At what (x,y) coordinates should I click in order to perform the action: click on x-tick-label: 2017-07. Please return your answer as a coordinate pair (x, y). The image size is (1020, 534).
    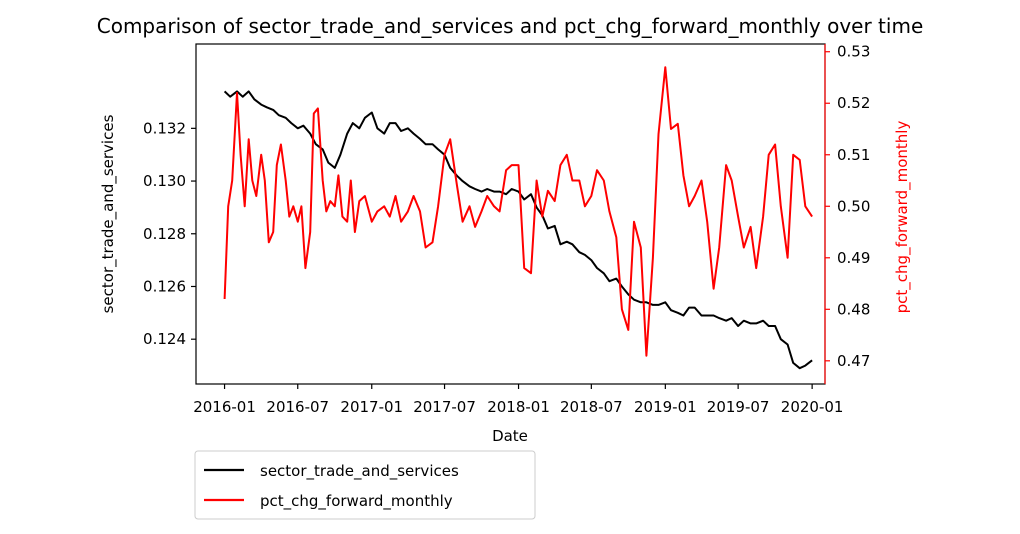
    Looking at the image, I should click on (444, 407).